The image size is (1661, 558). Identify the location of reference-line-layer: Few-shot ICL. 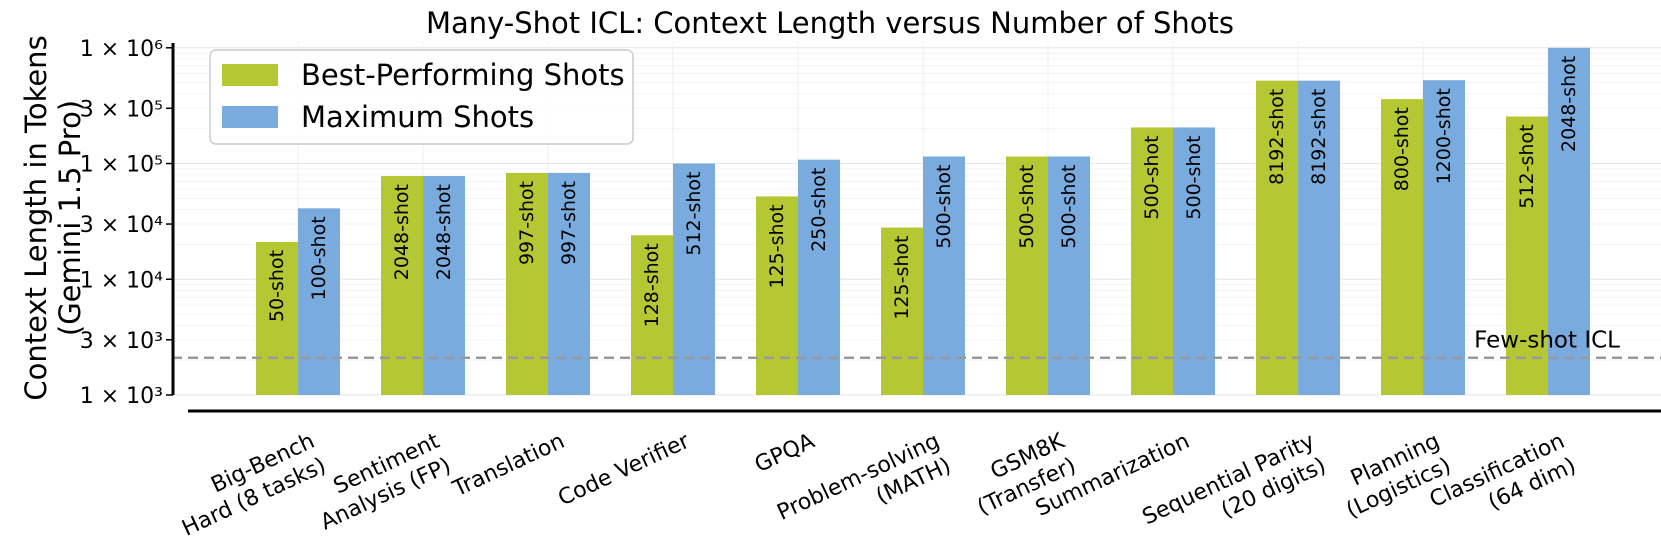
(916, 343).